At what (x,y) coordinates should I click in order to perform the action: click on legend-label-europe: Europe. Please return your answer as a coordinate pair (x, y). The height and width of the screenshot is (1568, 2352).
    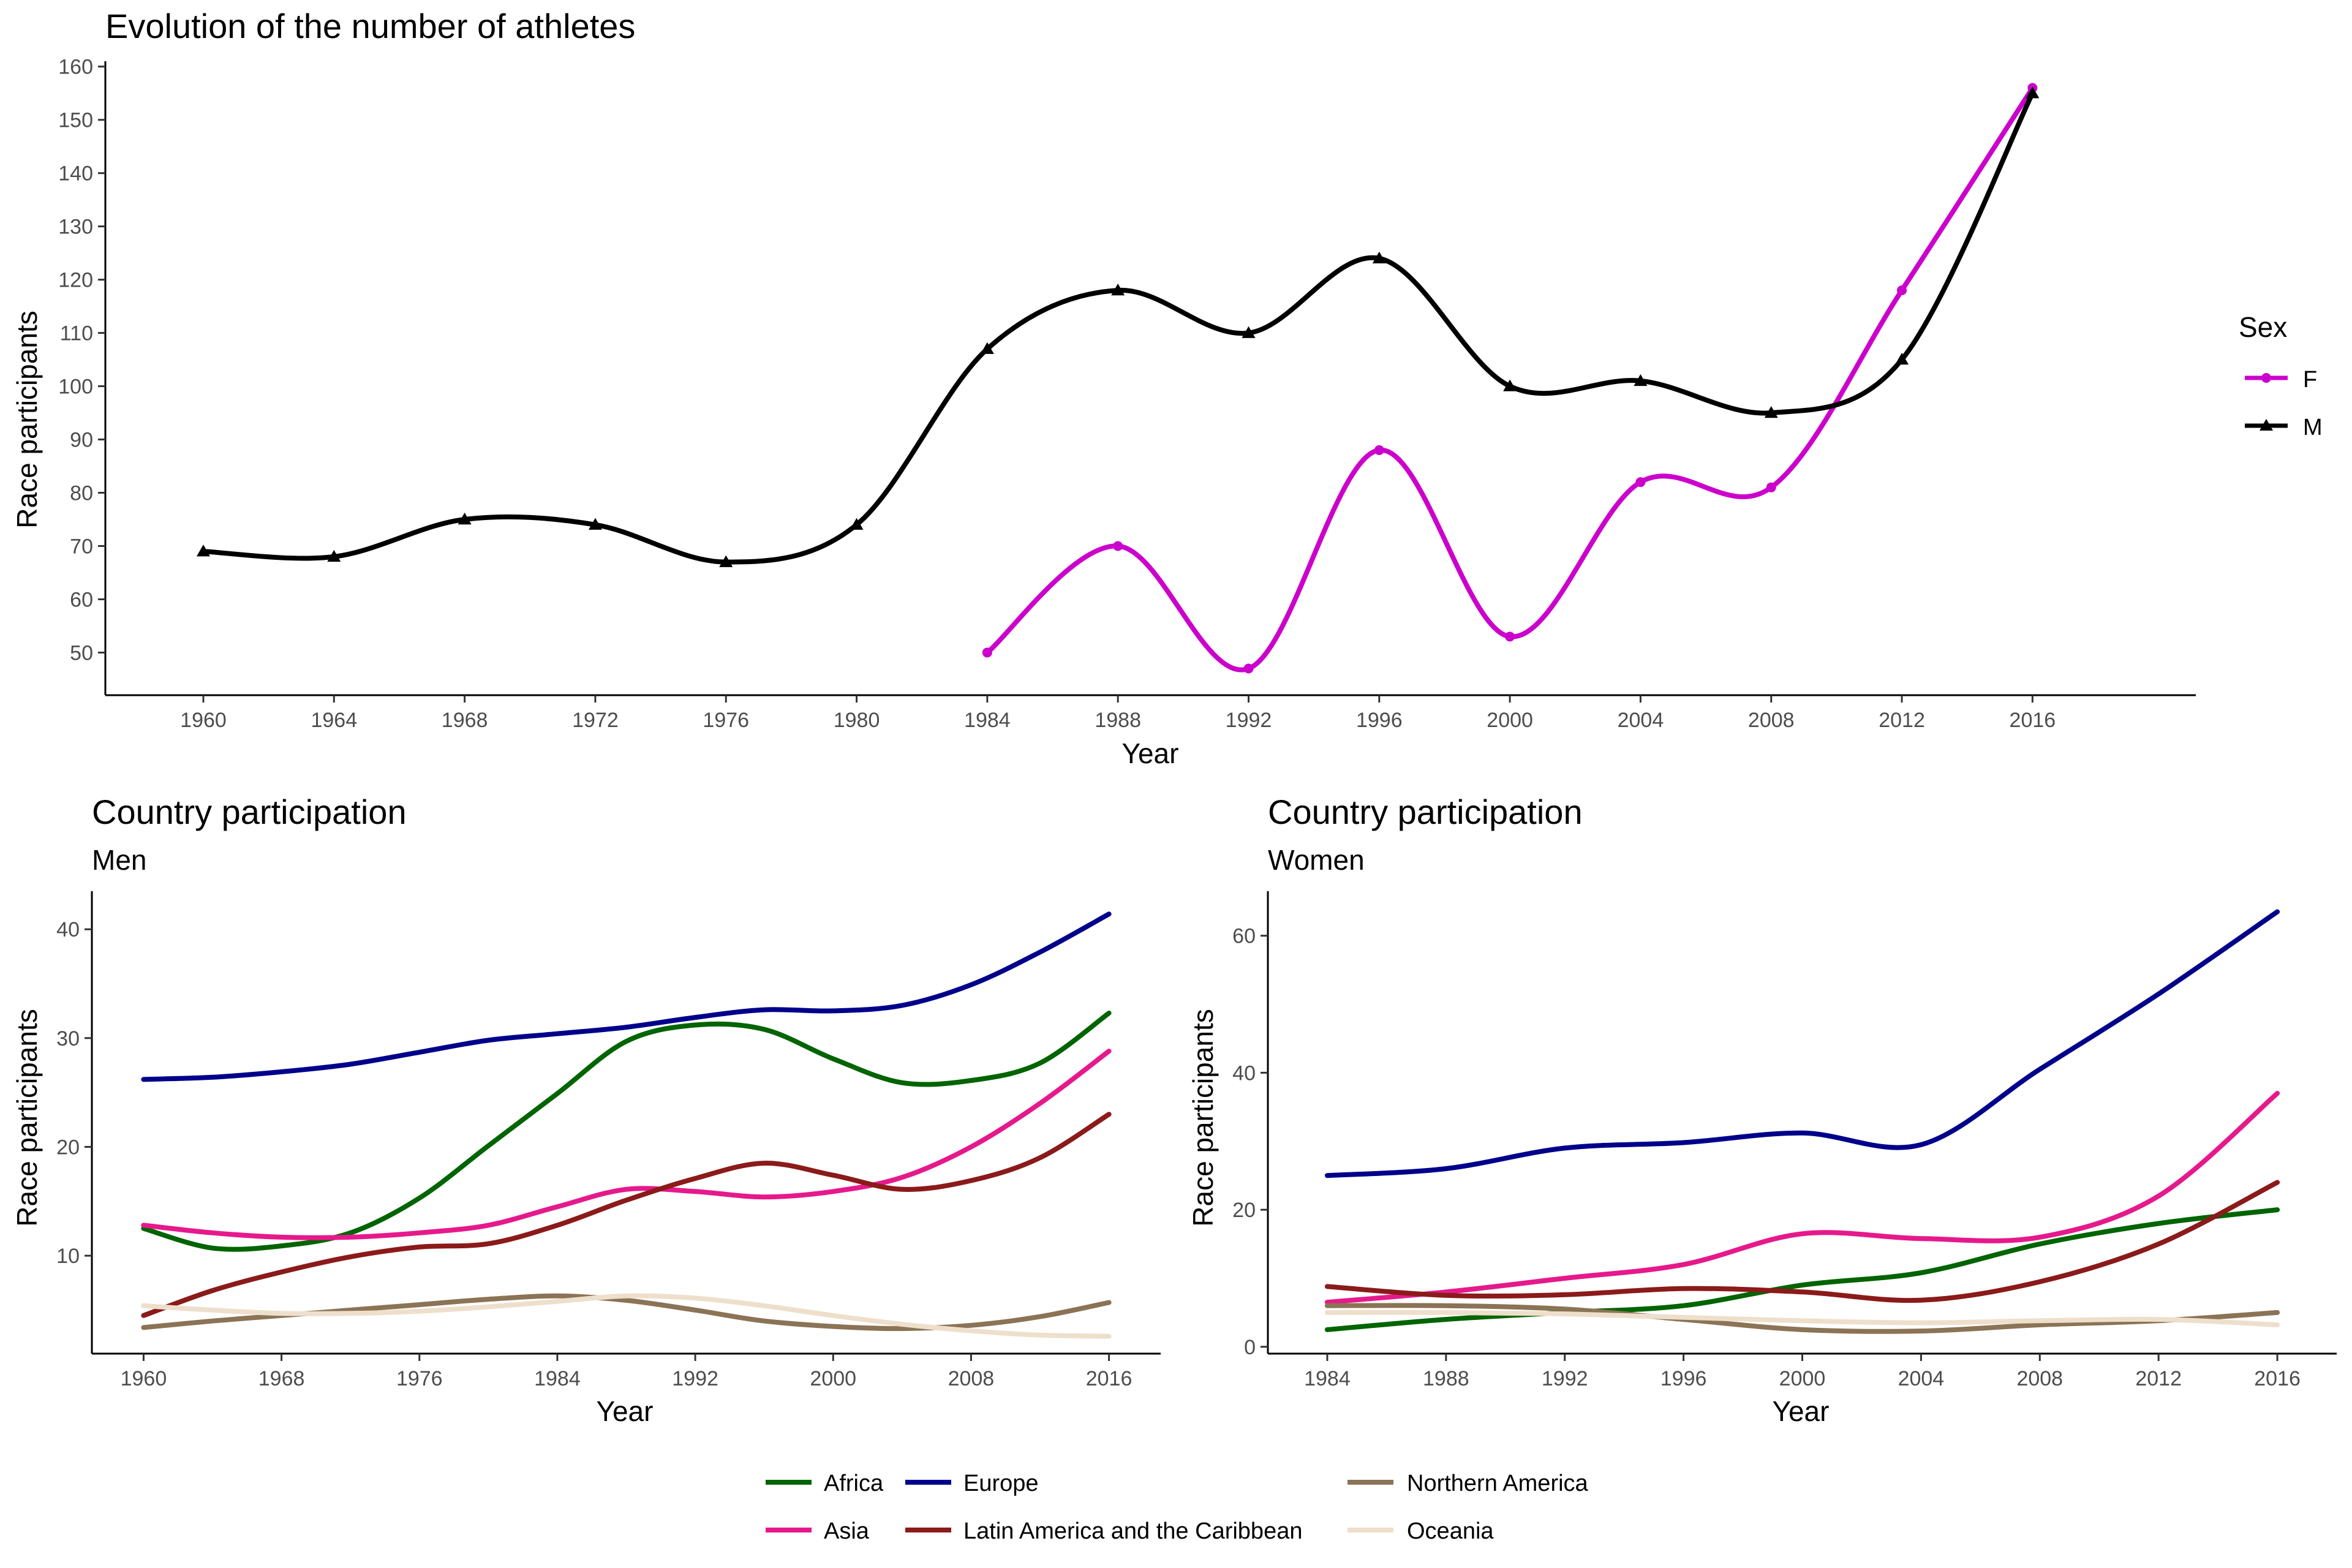
    Looking at the image, I should click on (1001, 1483).